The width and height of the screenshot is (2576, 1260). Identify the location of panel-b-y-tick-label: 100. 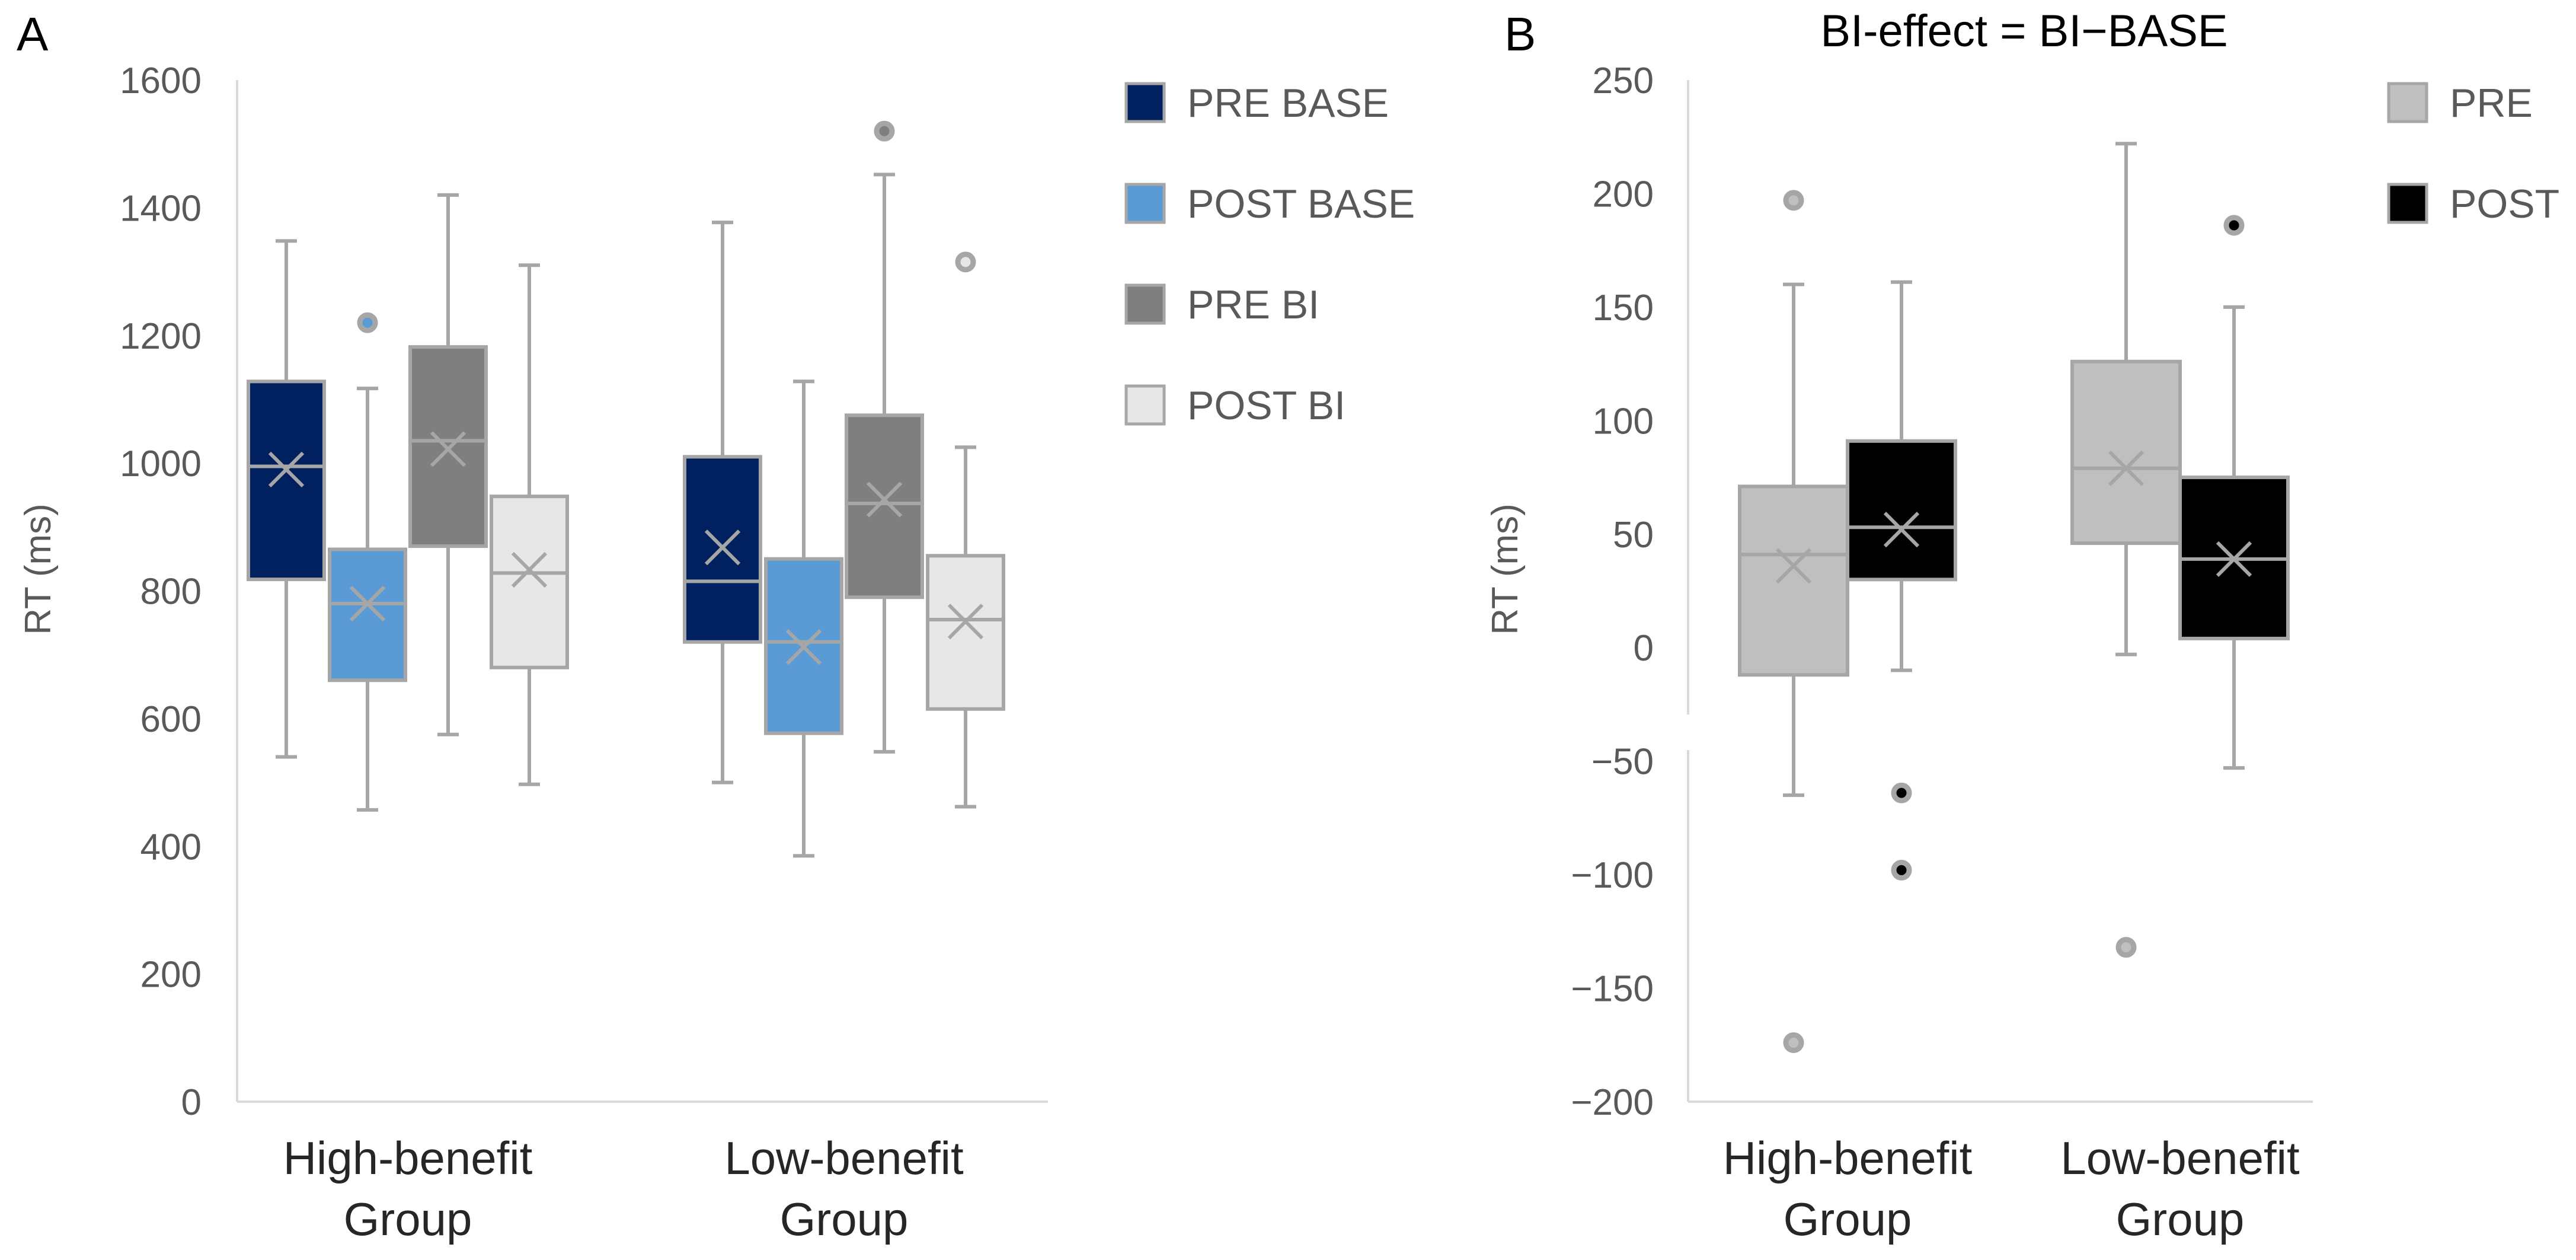
(1623, 421).